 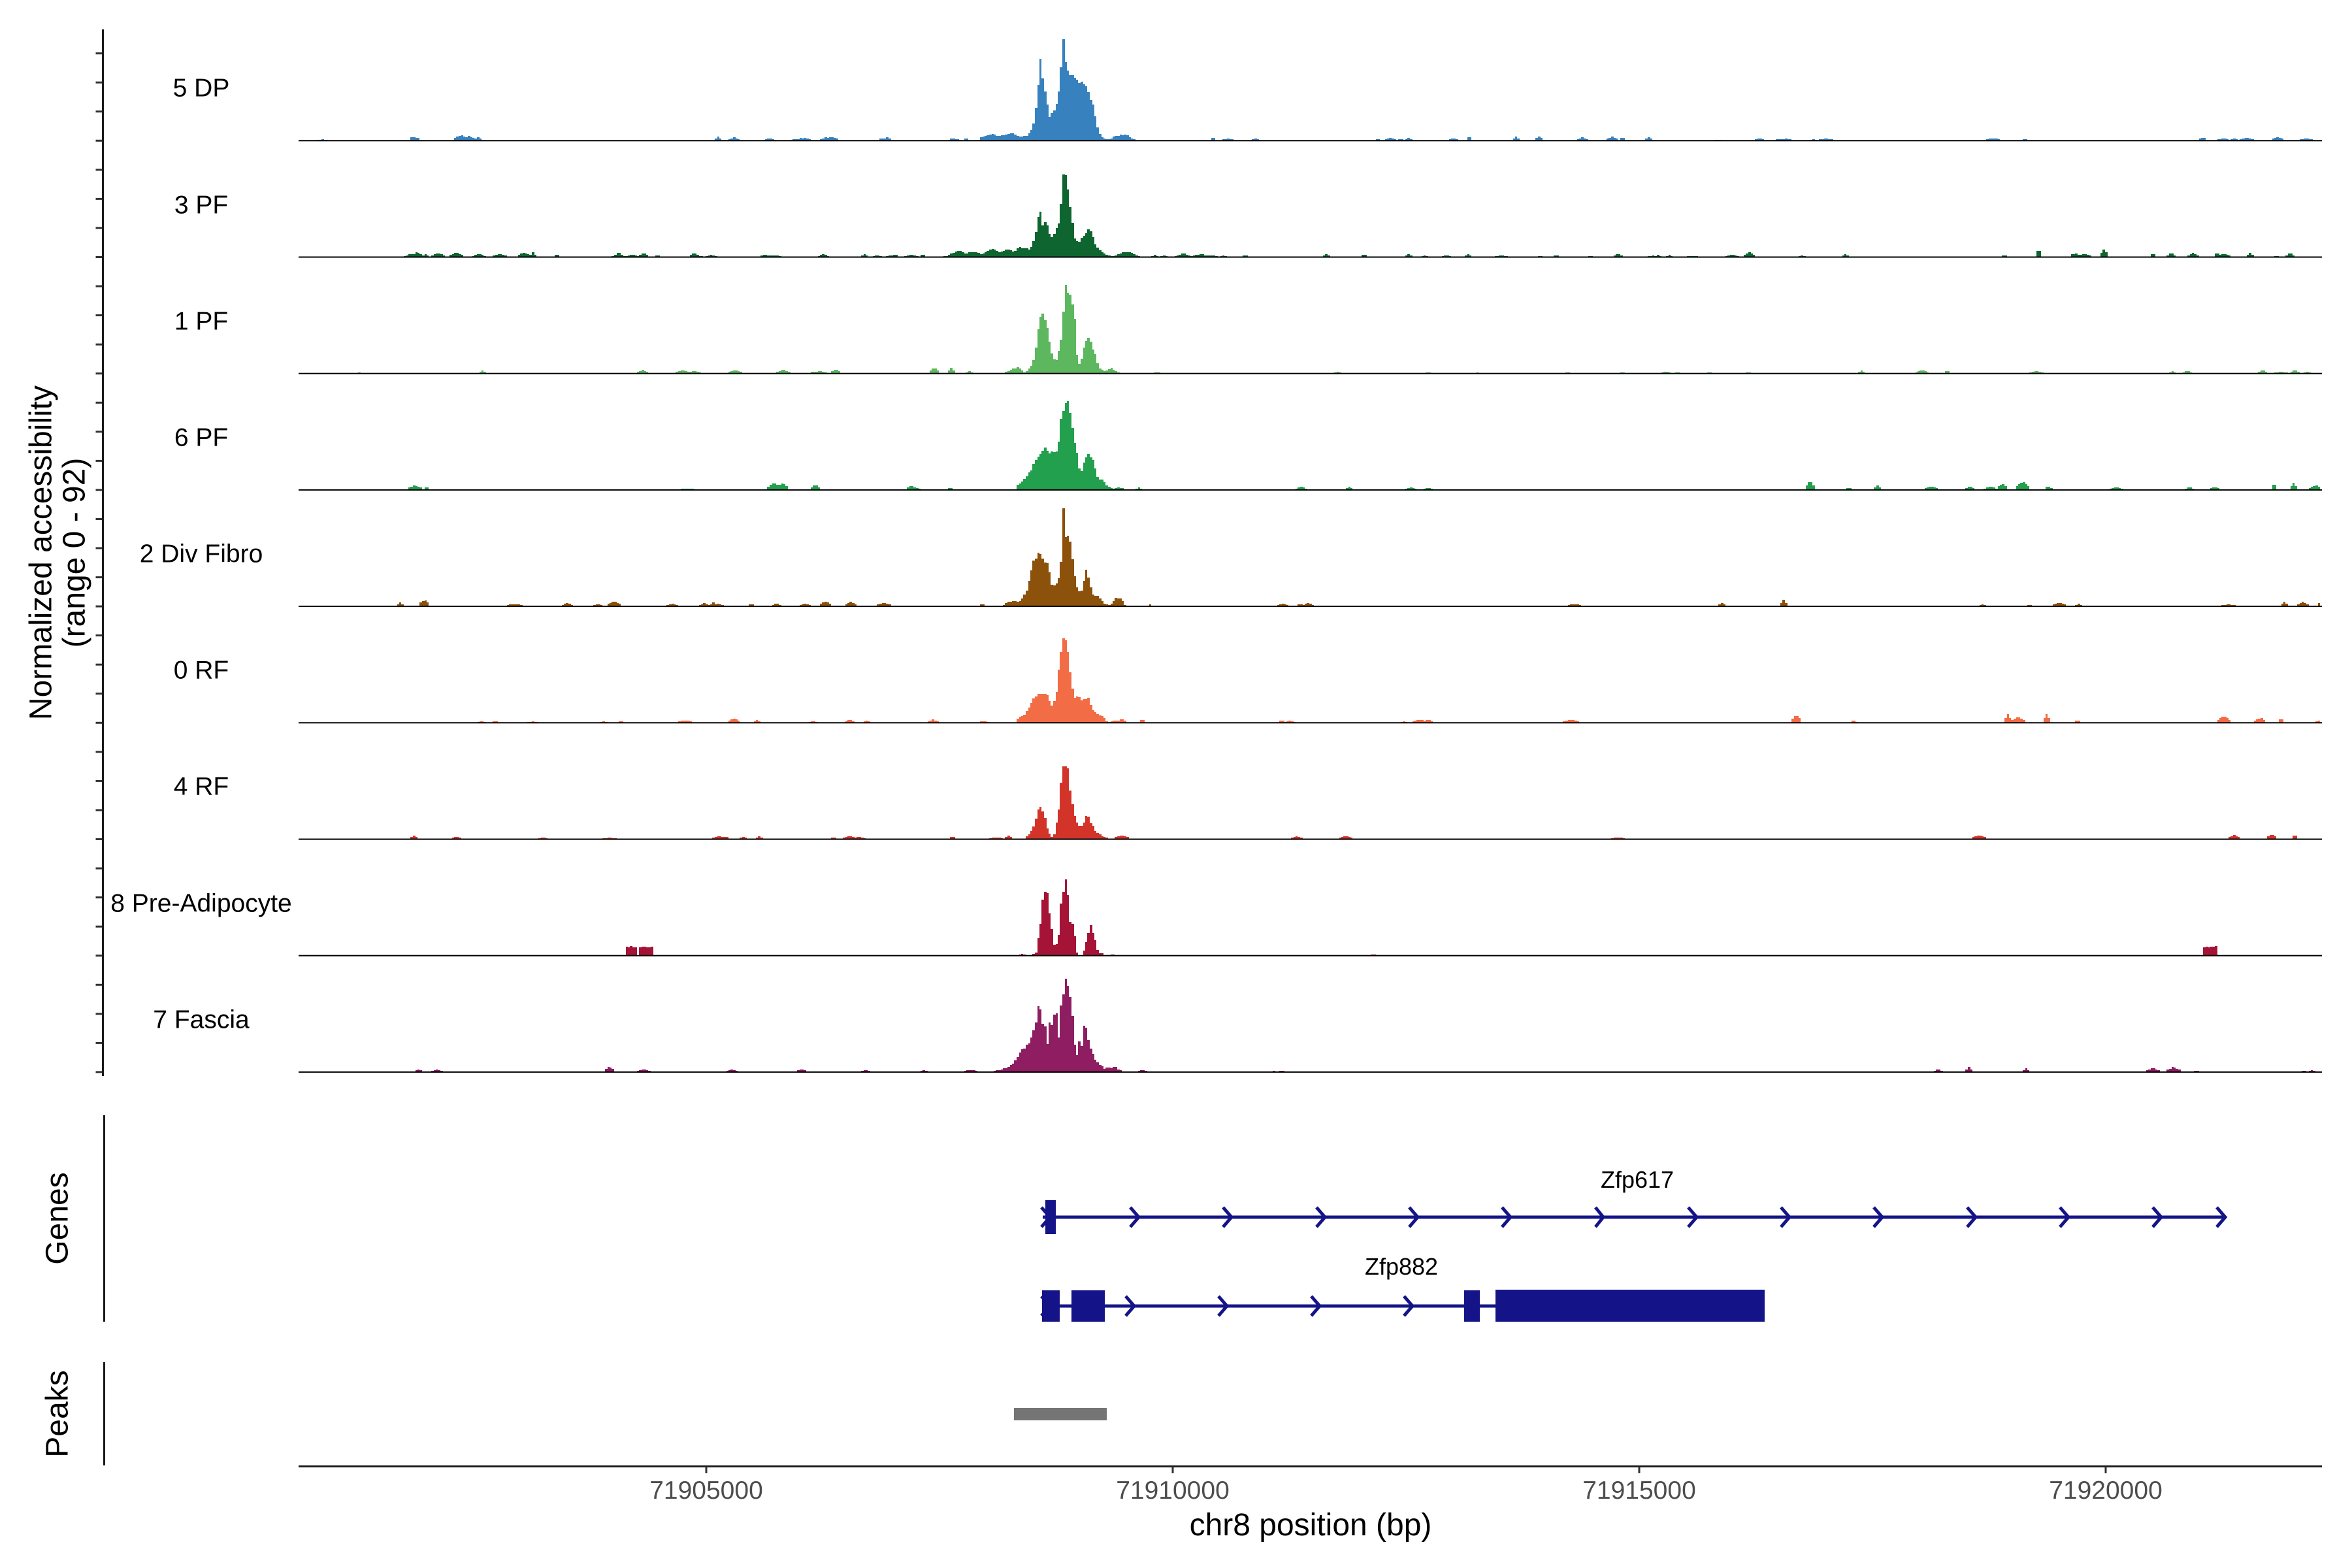 What do you see at coordinates (201, 322) in the screenshot?
I see `svg-text: 1 PF` at bounding box center [201, 322].